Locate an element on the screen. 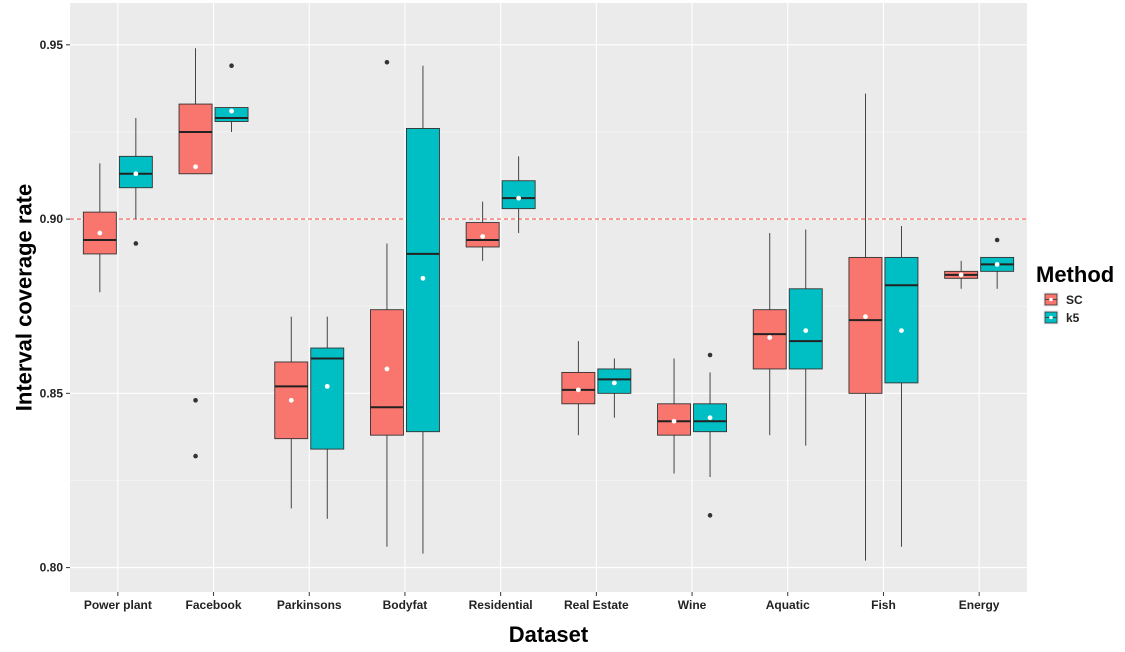 The height and width of the screenshot is (652, 1125). box-SC-aquatic is located at coordinates (769, 334).